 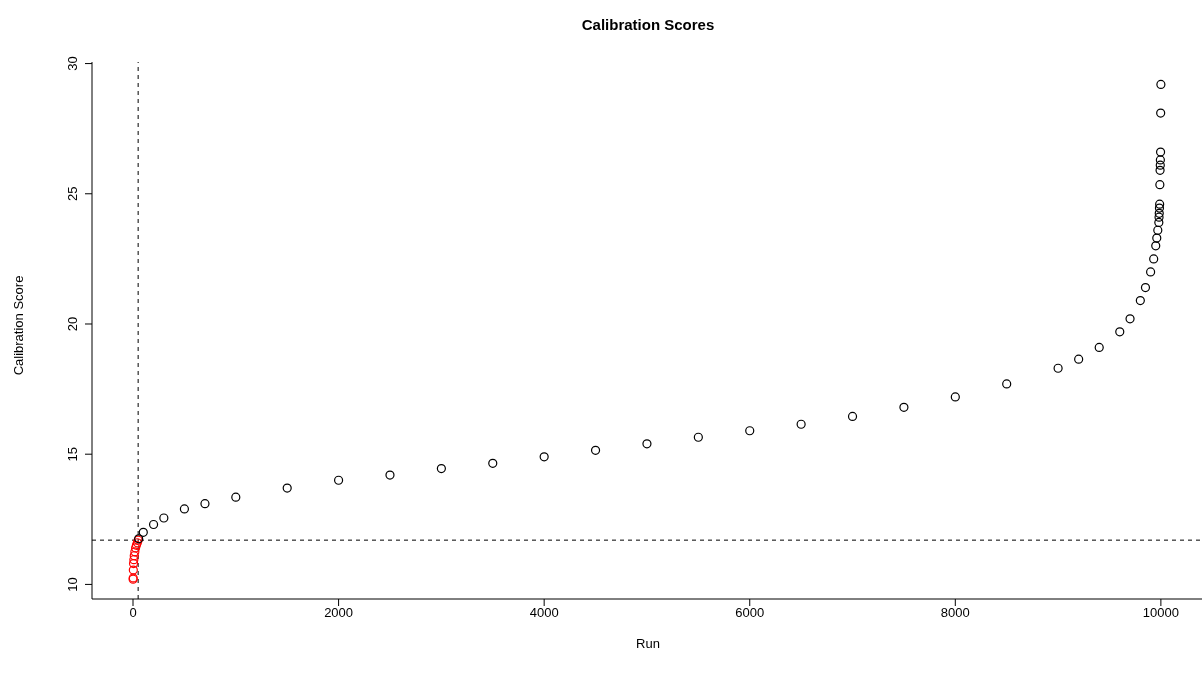 I want to click on x-tick-label: 4000, so click(x=544, y=613).